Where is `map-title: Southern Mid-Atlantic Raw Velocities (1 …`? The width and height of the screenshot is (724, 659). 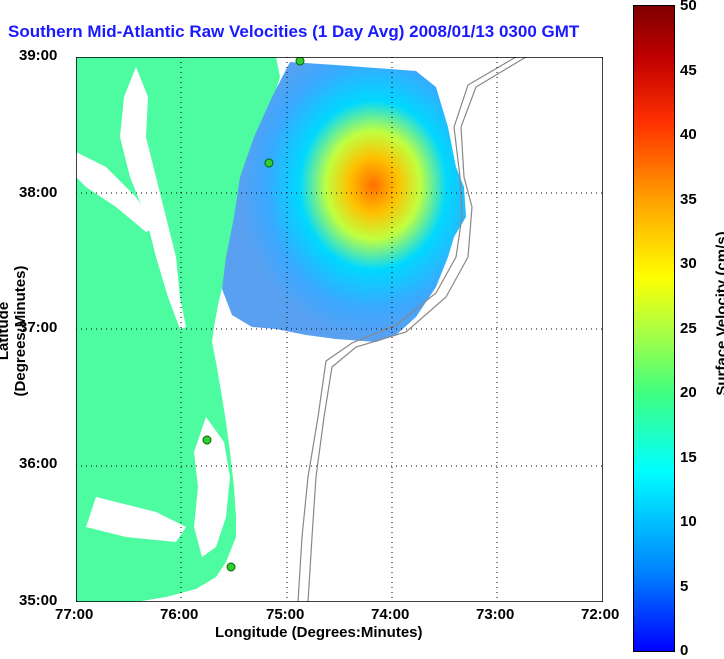
map-title: Southern Mid-Atlantic Raw Velocities (1 … is located at coordinates (294, 31).